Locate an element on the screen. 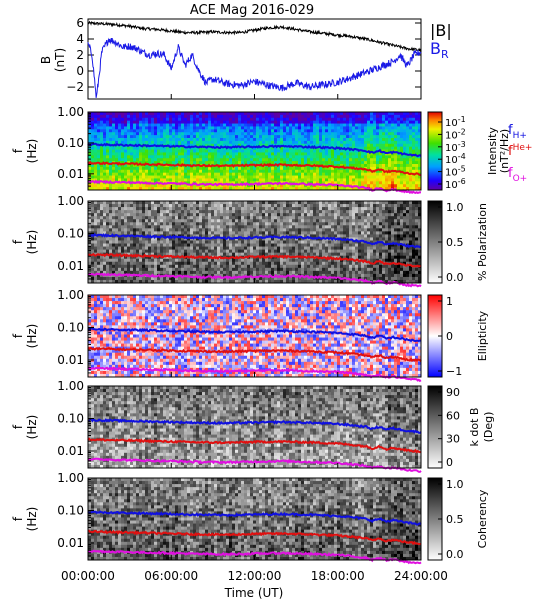 The image size is (550, 600). colorbar-tick-label: 10-2 is located at coordinates (455, 134).